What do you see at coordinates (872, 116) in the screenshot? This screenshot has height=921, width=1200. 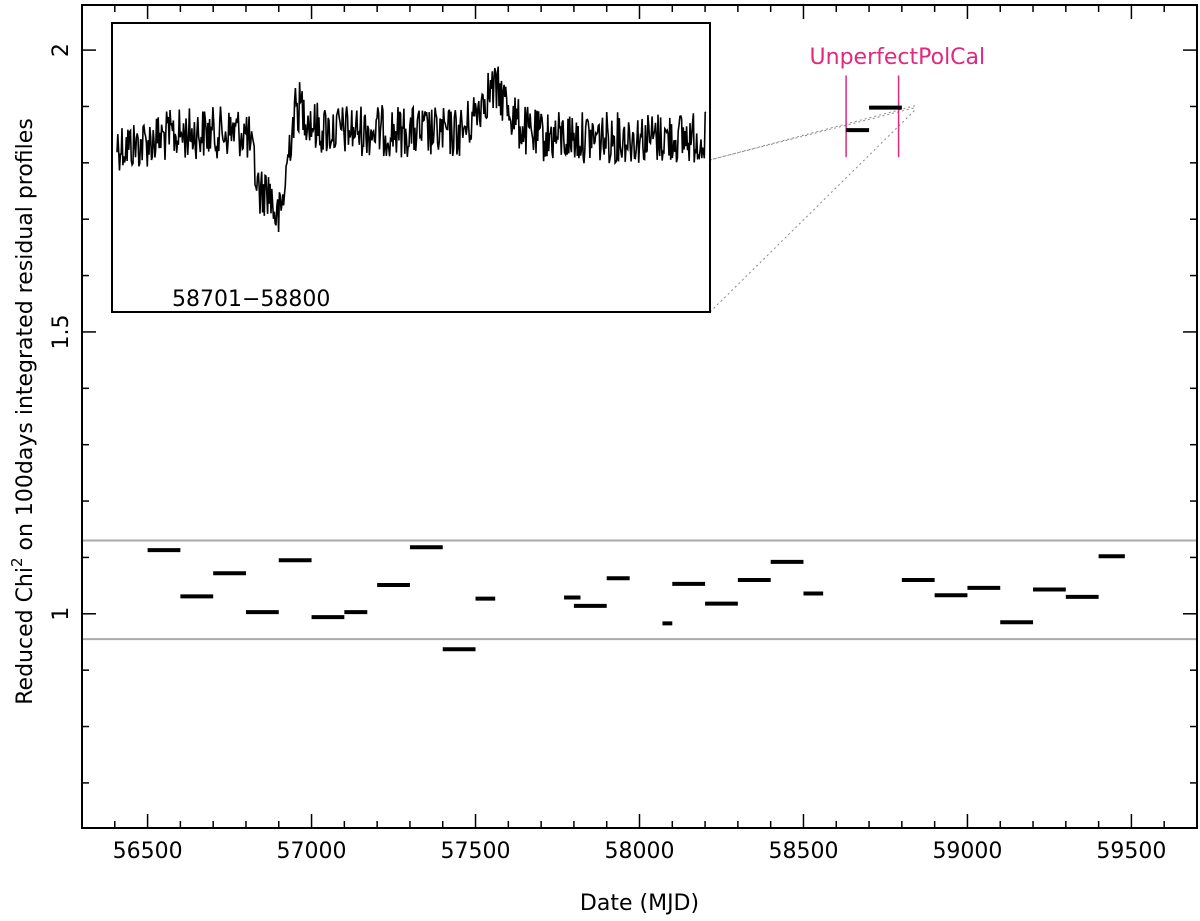 I see `annotation-markers` at bounding box center [872, 116].